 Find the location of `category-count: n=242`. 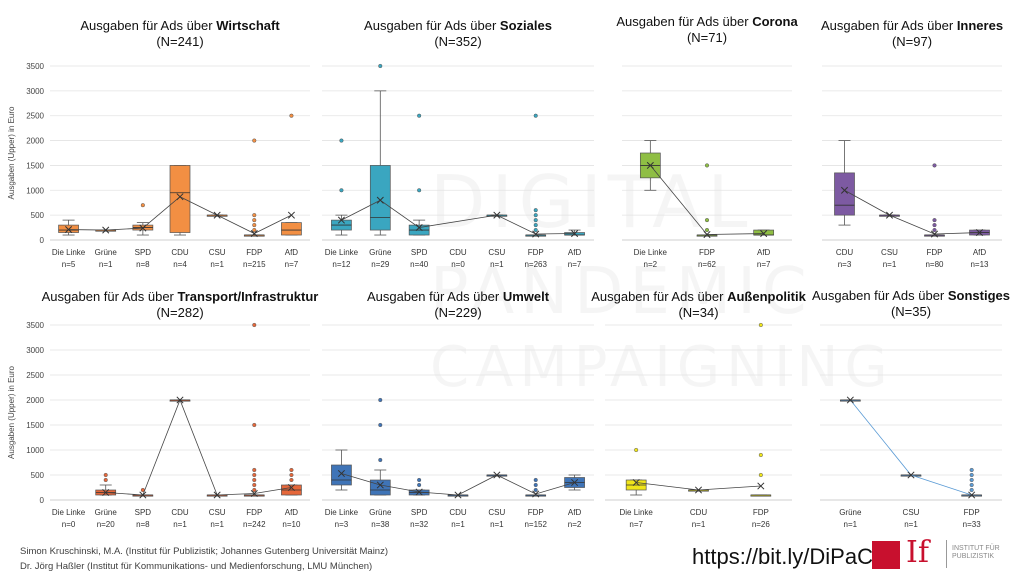

category-count: n=242 is located at coordinates (254, 524).